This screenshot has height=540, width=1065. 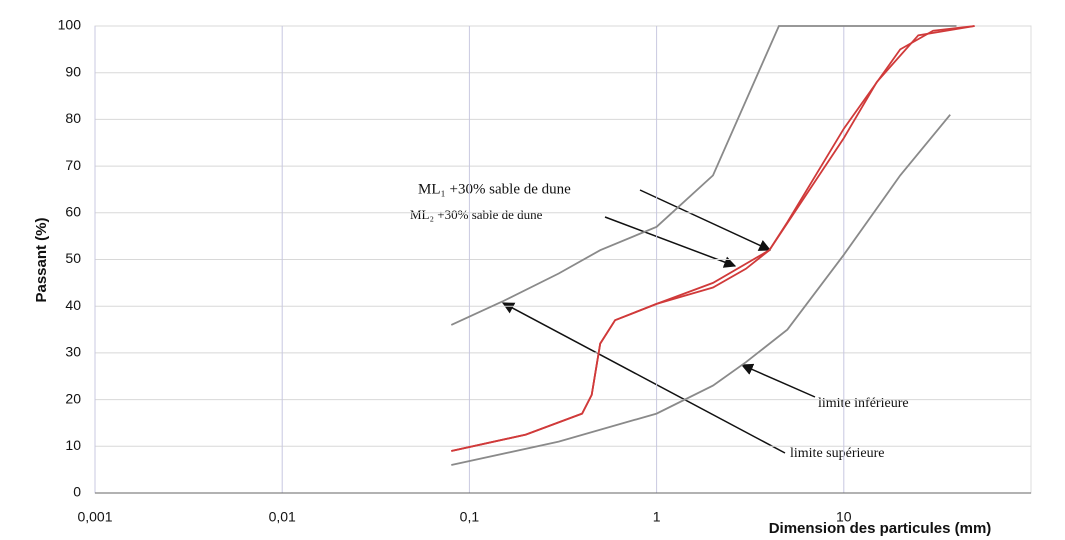 What do you see at coordinates (73, 305) in the screenshot?
I see `y-tick-label: 40` at bounding box center [73, 305].